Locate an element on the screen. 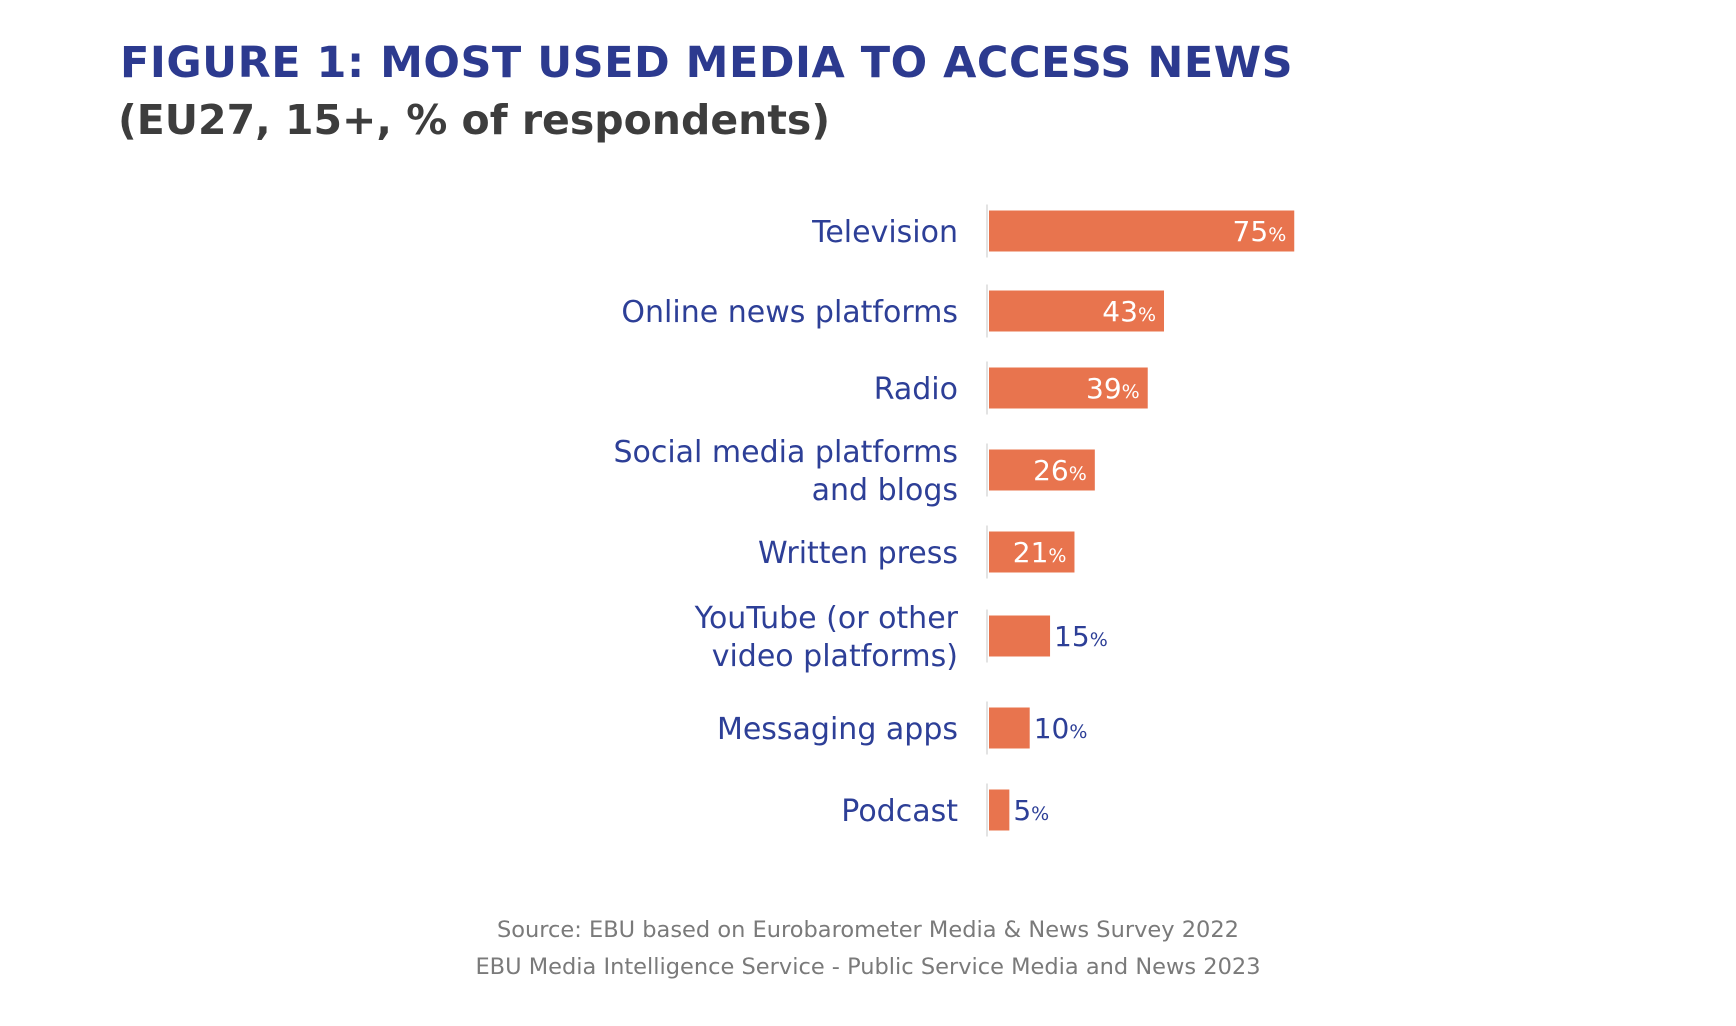  category-label: Podcast is located at coordinates (899, 811).